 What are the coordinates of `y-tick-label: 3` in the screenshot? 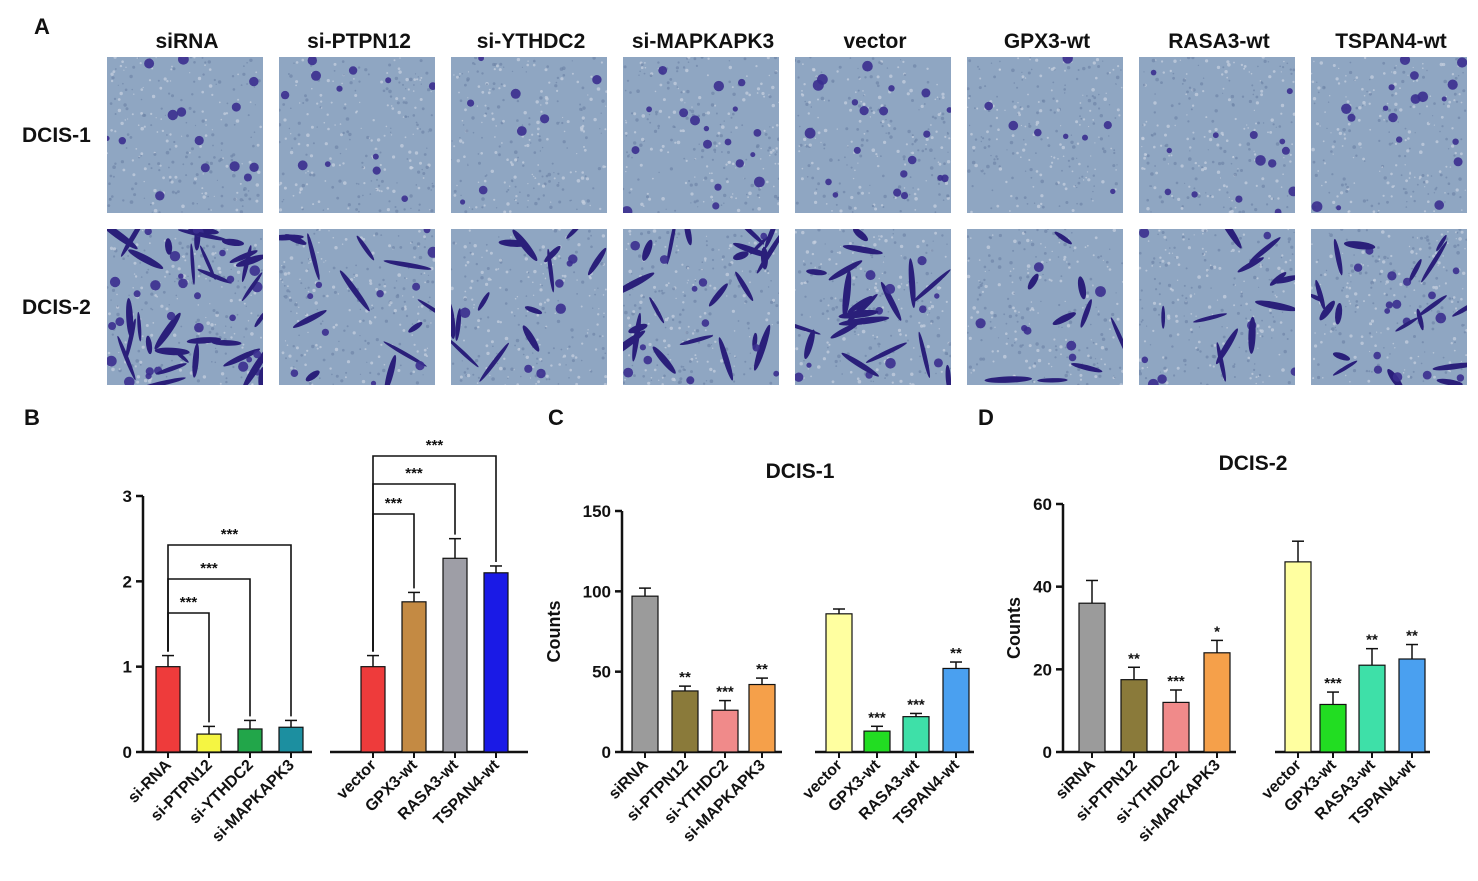 It's located at (127, 496).